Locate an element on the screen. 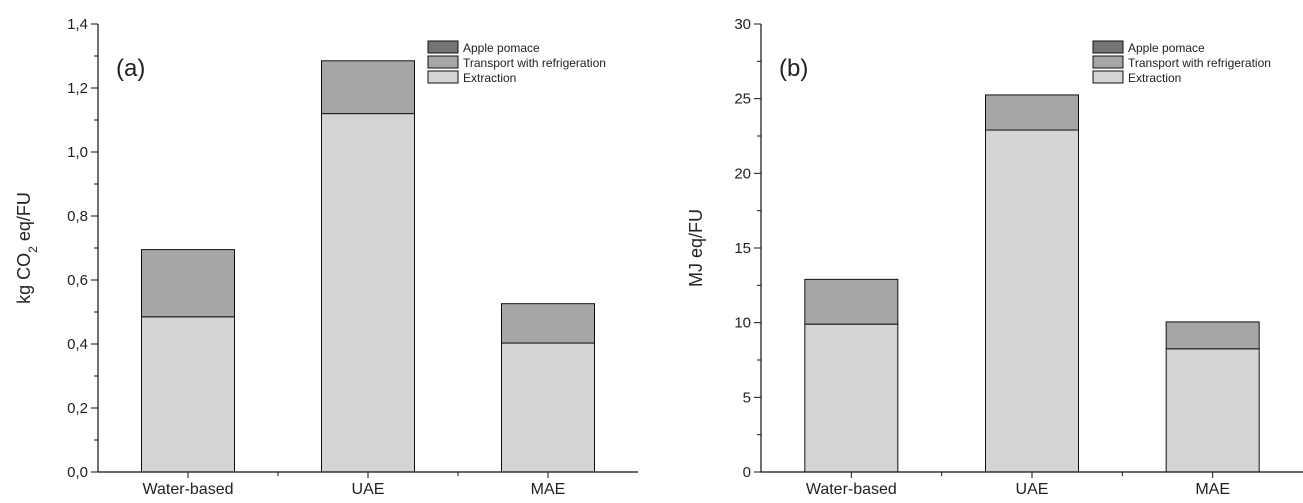 This screenshot has width=1303, height=503. y-axis-title: MJ eq/FU is located at coordinates (696, 248).